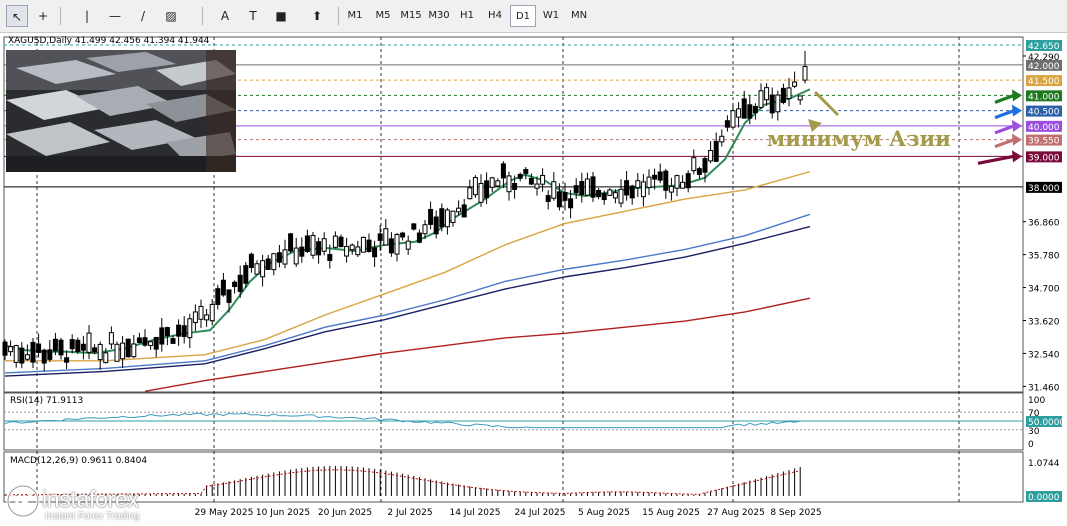 This screenshot has width=1067, height=526. I want to click on brand-tagline: Instant Forex Trading, so click(92, 516).